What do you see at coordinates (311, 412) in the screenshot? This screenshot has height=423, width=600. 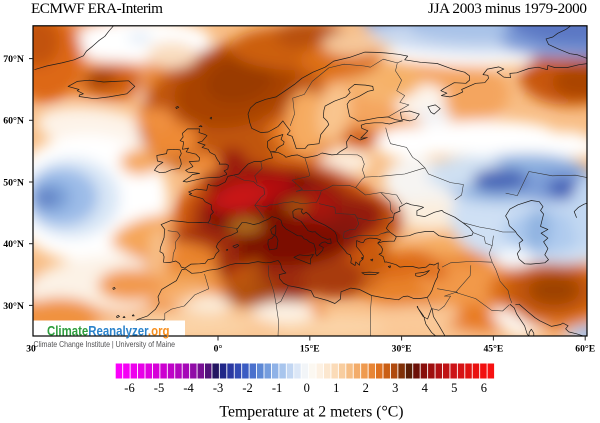 I see `svg-text: Temperature at 2 meters (°C)` at bounding box center [311, 412].